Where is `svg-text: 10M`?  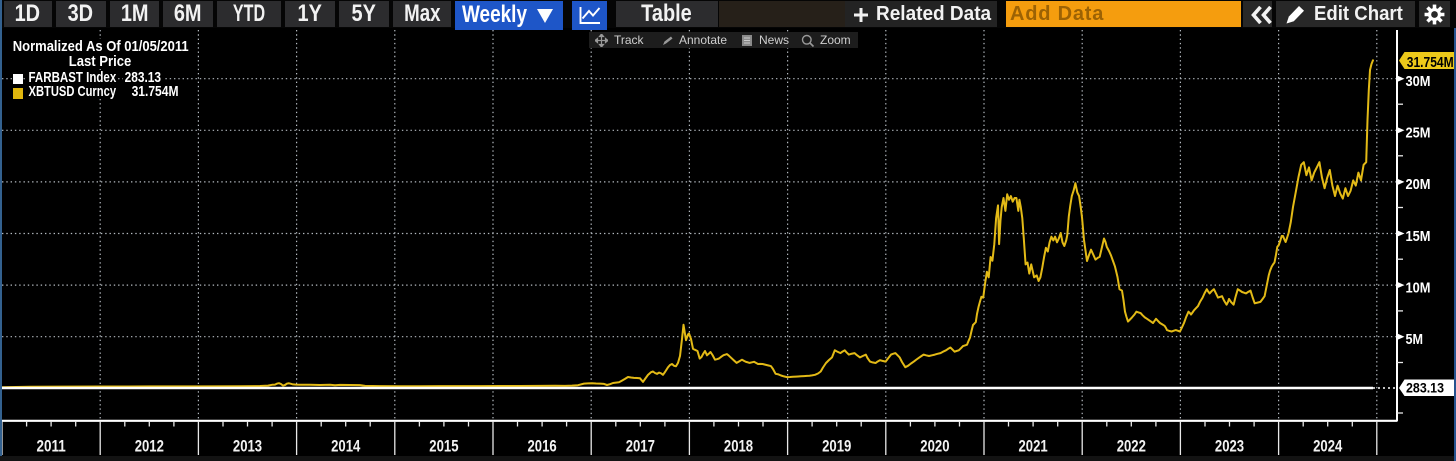
svg-text: 10M is located at coordinates (1418, 287).